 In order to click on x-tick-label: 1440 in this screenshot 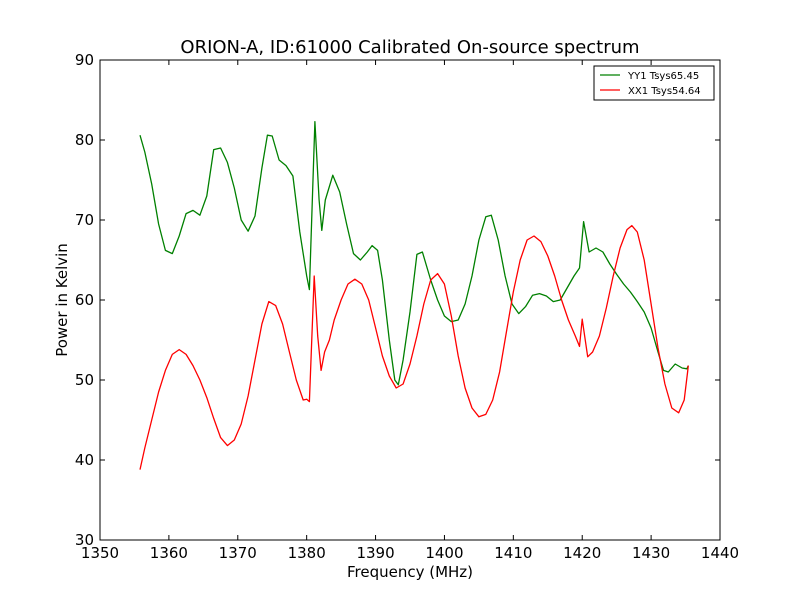, I will do `click(720, 553)`.